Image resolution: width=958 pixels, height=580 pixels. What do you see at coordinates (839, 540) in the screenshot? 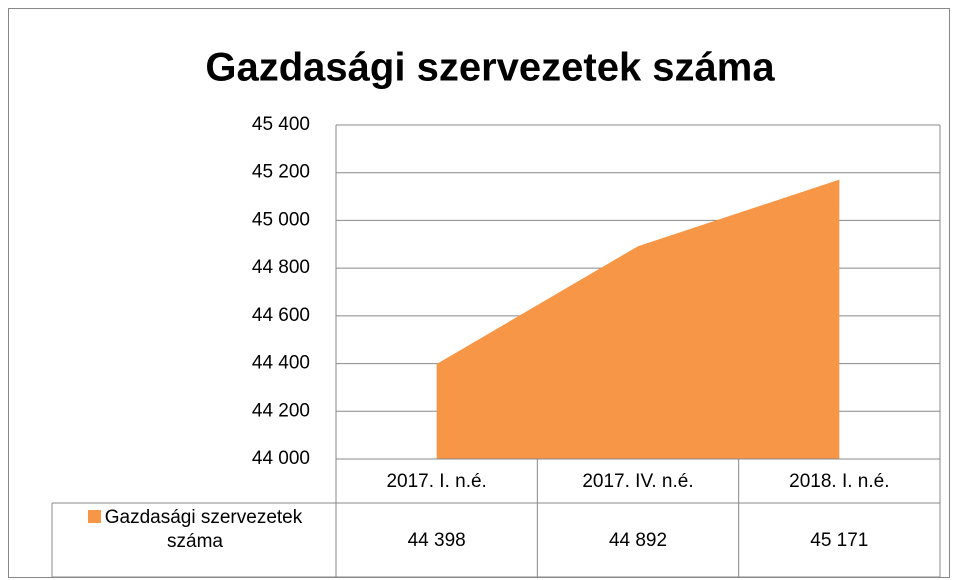
I see `table-value: 45 171` at bounding box center [839, 540].